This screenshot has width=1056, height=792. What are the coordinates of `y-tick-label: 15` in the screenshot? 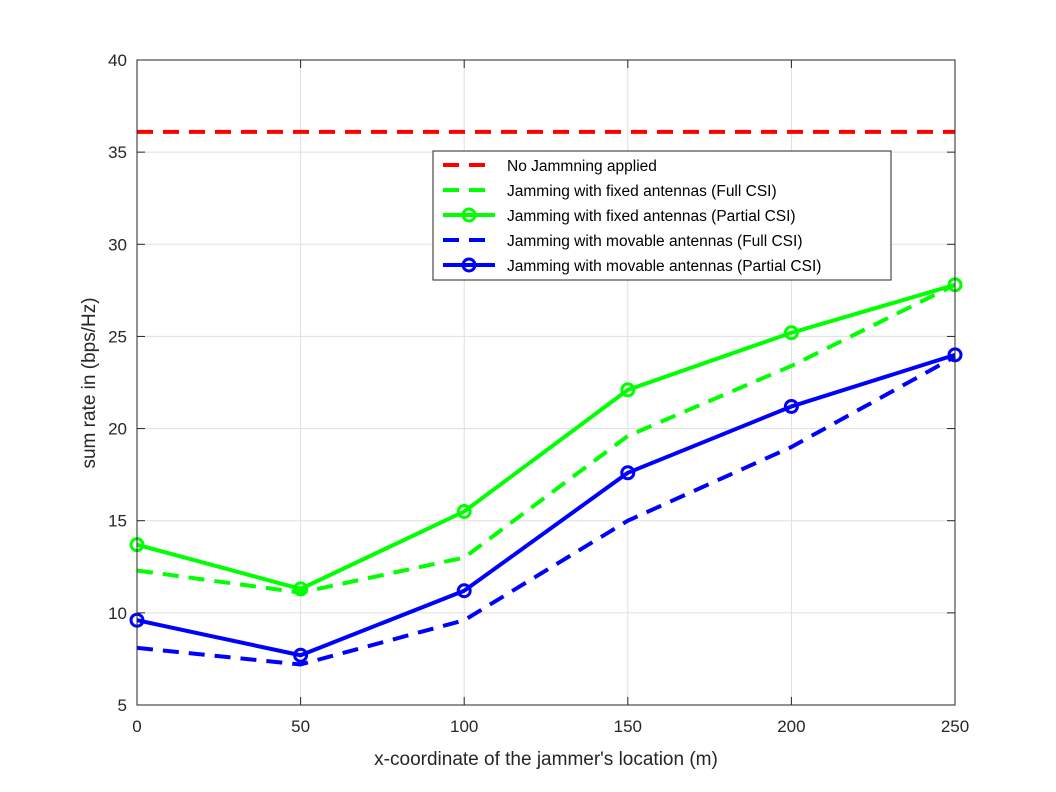 It's located at (117, 521).